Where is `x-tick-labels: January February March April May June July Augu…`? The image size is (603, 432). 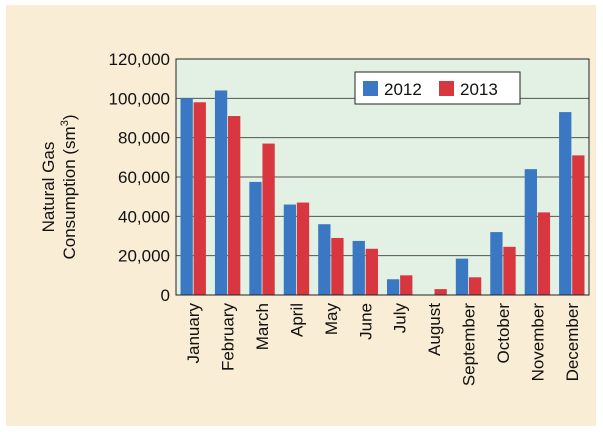
x-tick-labels: January February March April May June July Augu… is located at coordinates (383, 345).